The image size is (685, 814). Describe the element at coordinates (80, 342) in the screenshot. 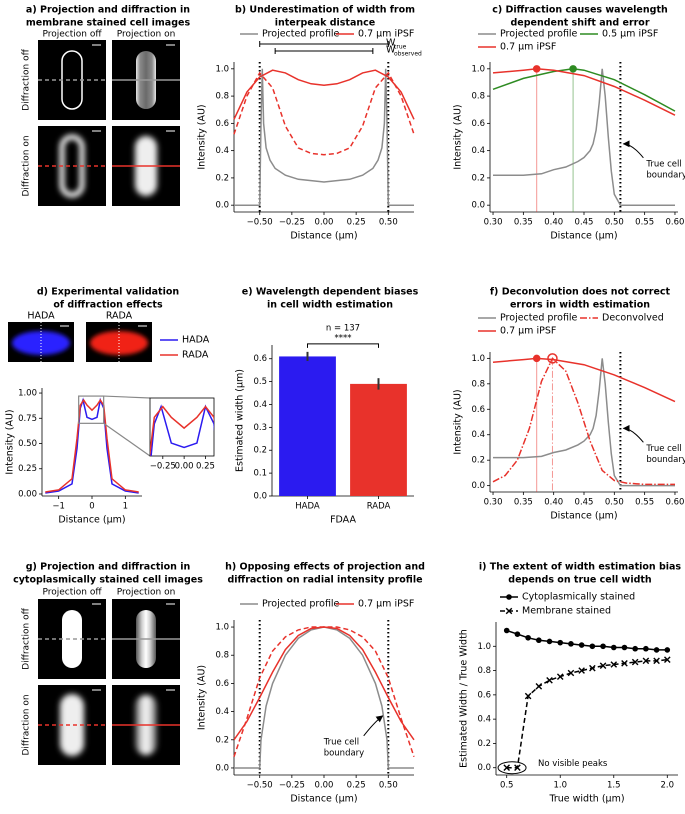

I see `panel-d-images` at that location.